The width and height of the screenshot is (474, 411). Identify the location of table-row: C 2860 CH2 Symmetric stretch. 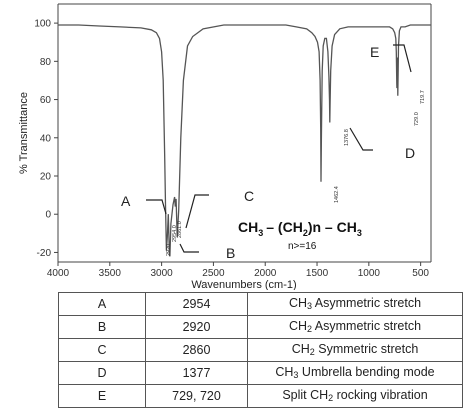
(260, 350).